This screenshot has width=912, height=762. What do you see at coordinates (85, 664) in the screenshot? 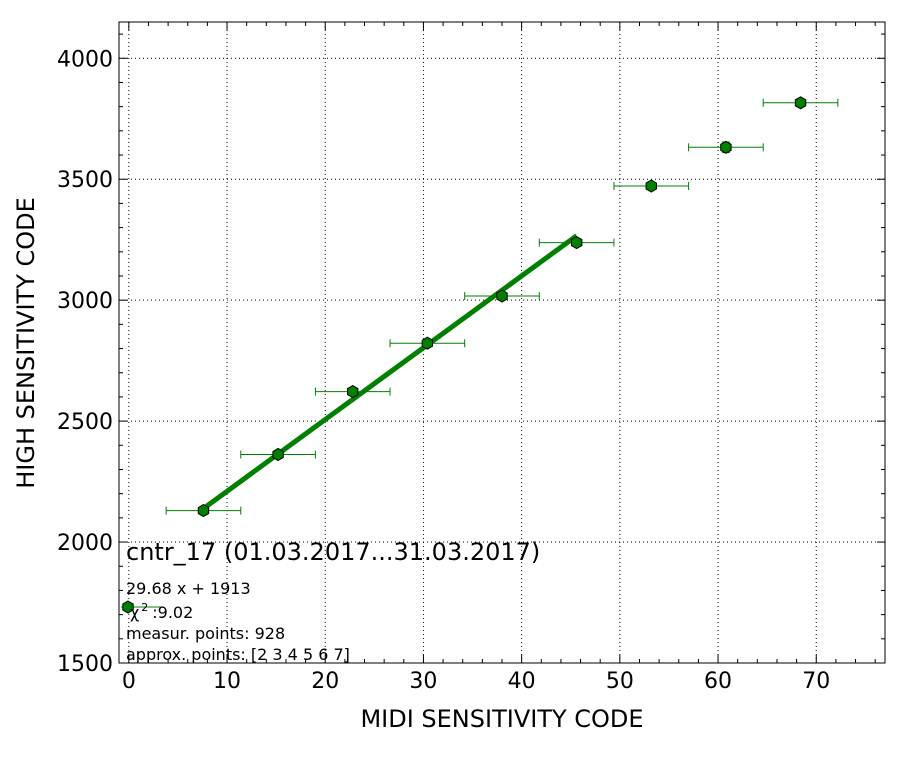
I see `y-tick-label: 1500` at bounding box center [85, 664].